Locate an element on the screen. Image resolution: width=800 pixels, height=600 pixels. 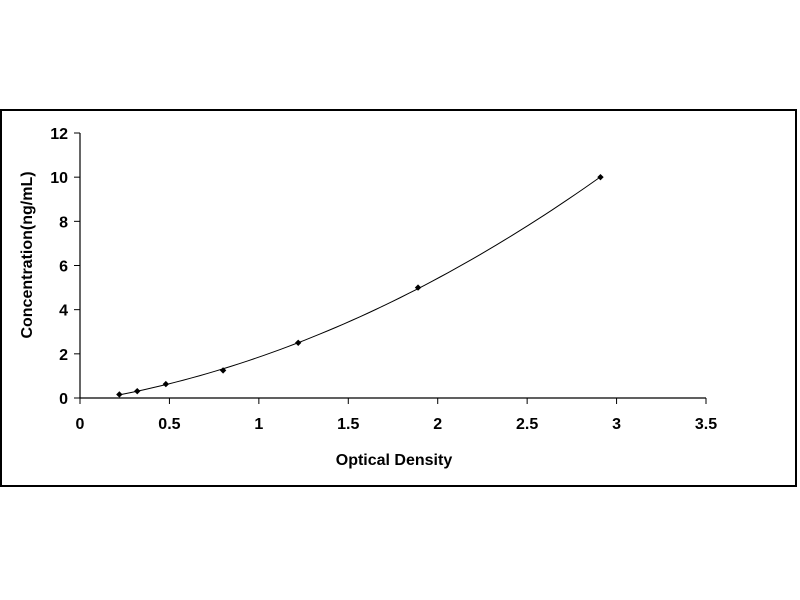
y-tick-label: 12 is located at coordinates (59, 134).